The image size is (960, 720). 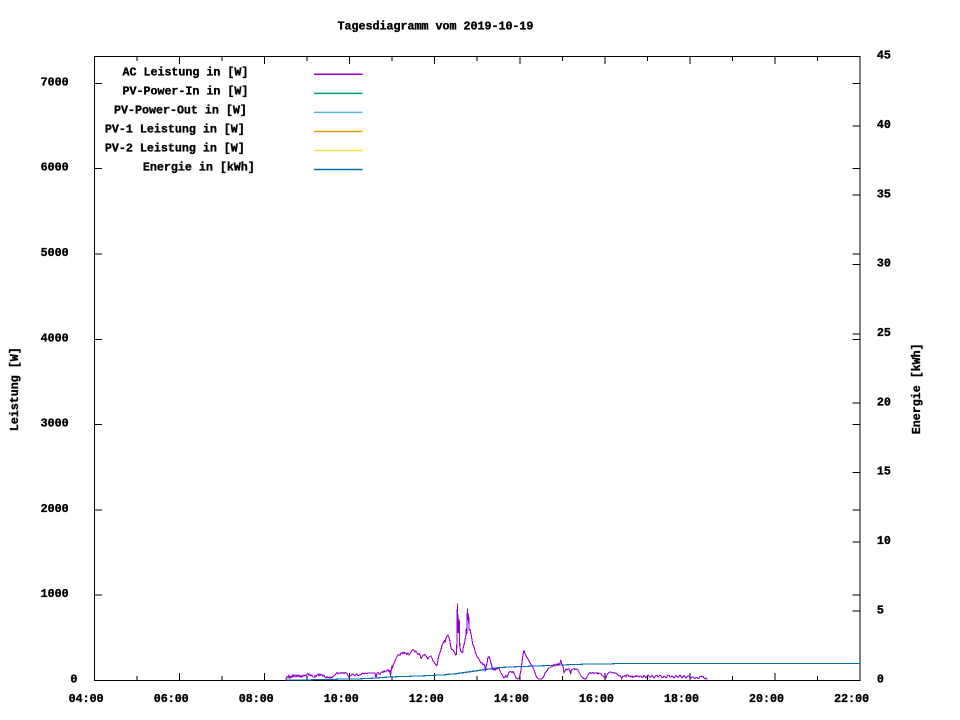 What do you see at coordinates (180, 110) in the screenshot?
I see `svg-text: PV-Power-Out in [W]` at bounding box center [180, 110].